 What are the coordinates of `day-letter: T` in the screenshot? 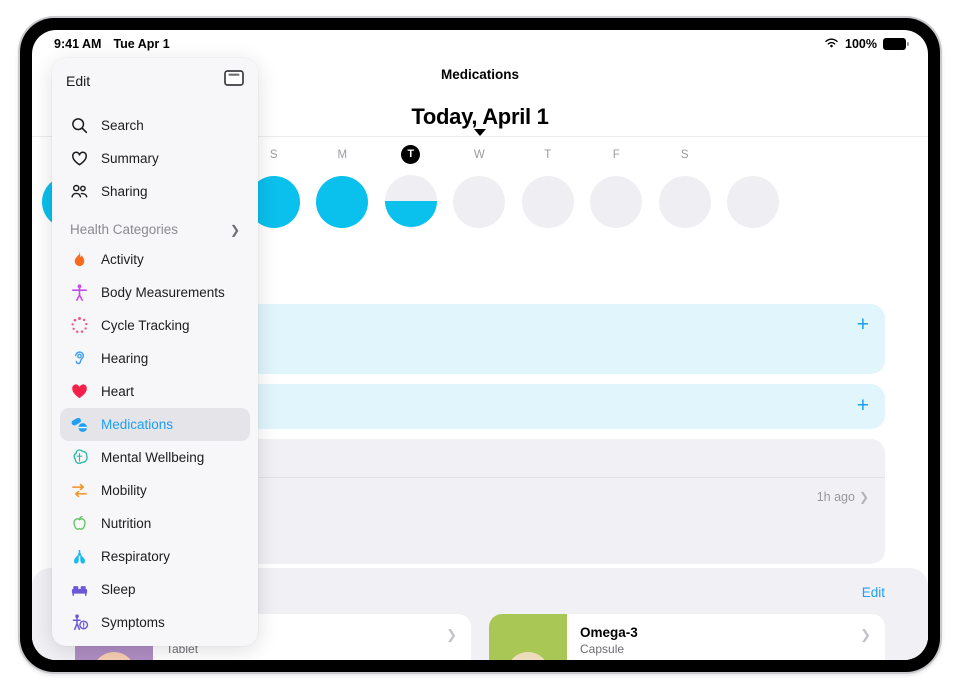 It's located at (548, 155).